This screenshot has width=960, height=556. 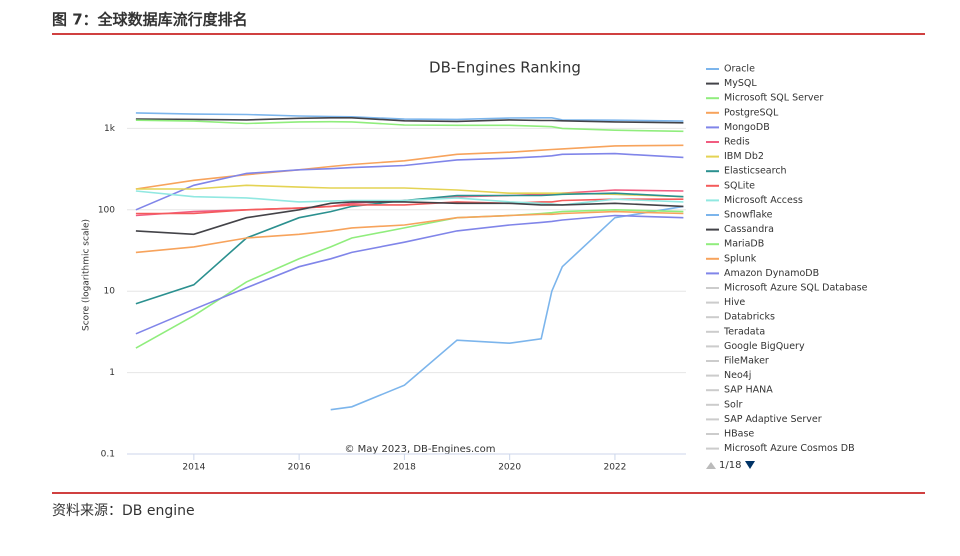 I want to click on y-tick-label: 100, so click(x=106, y=210).